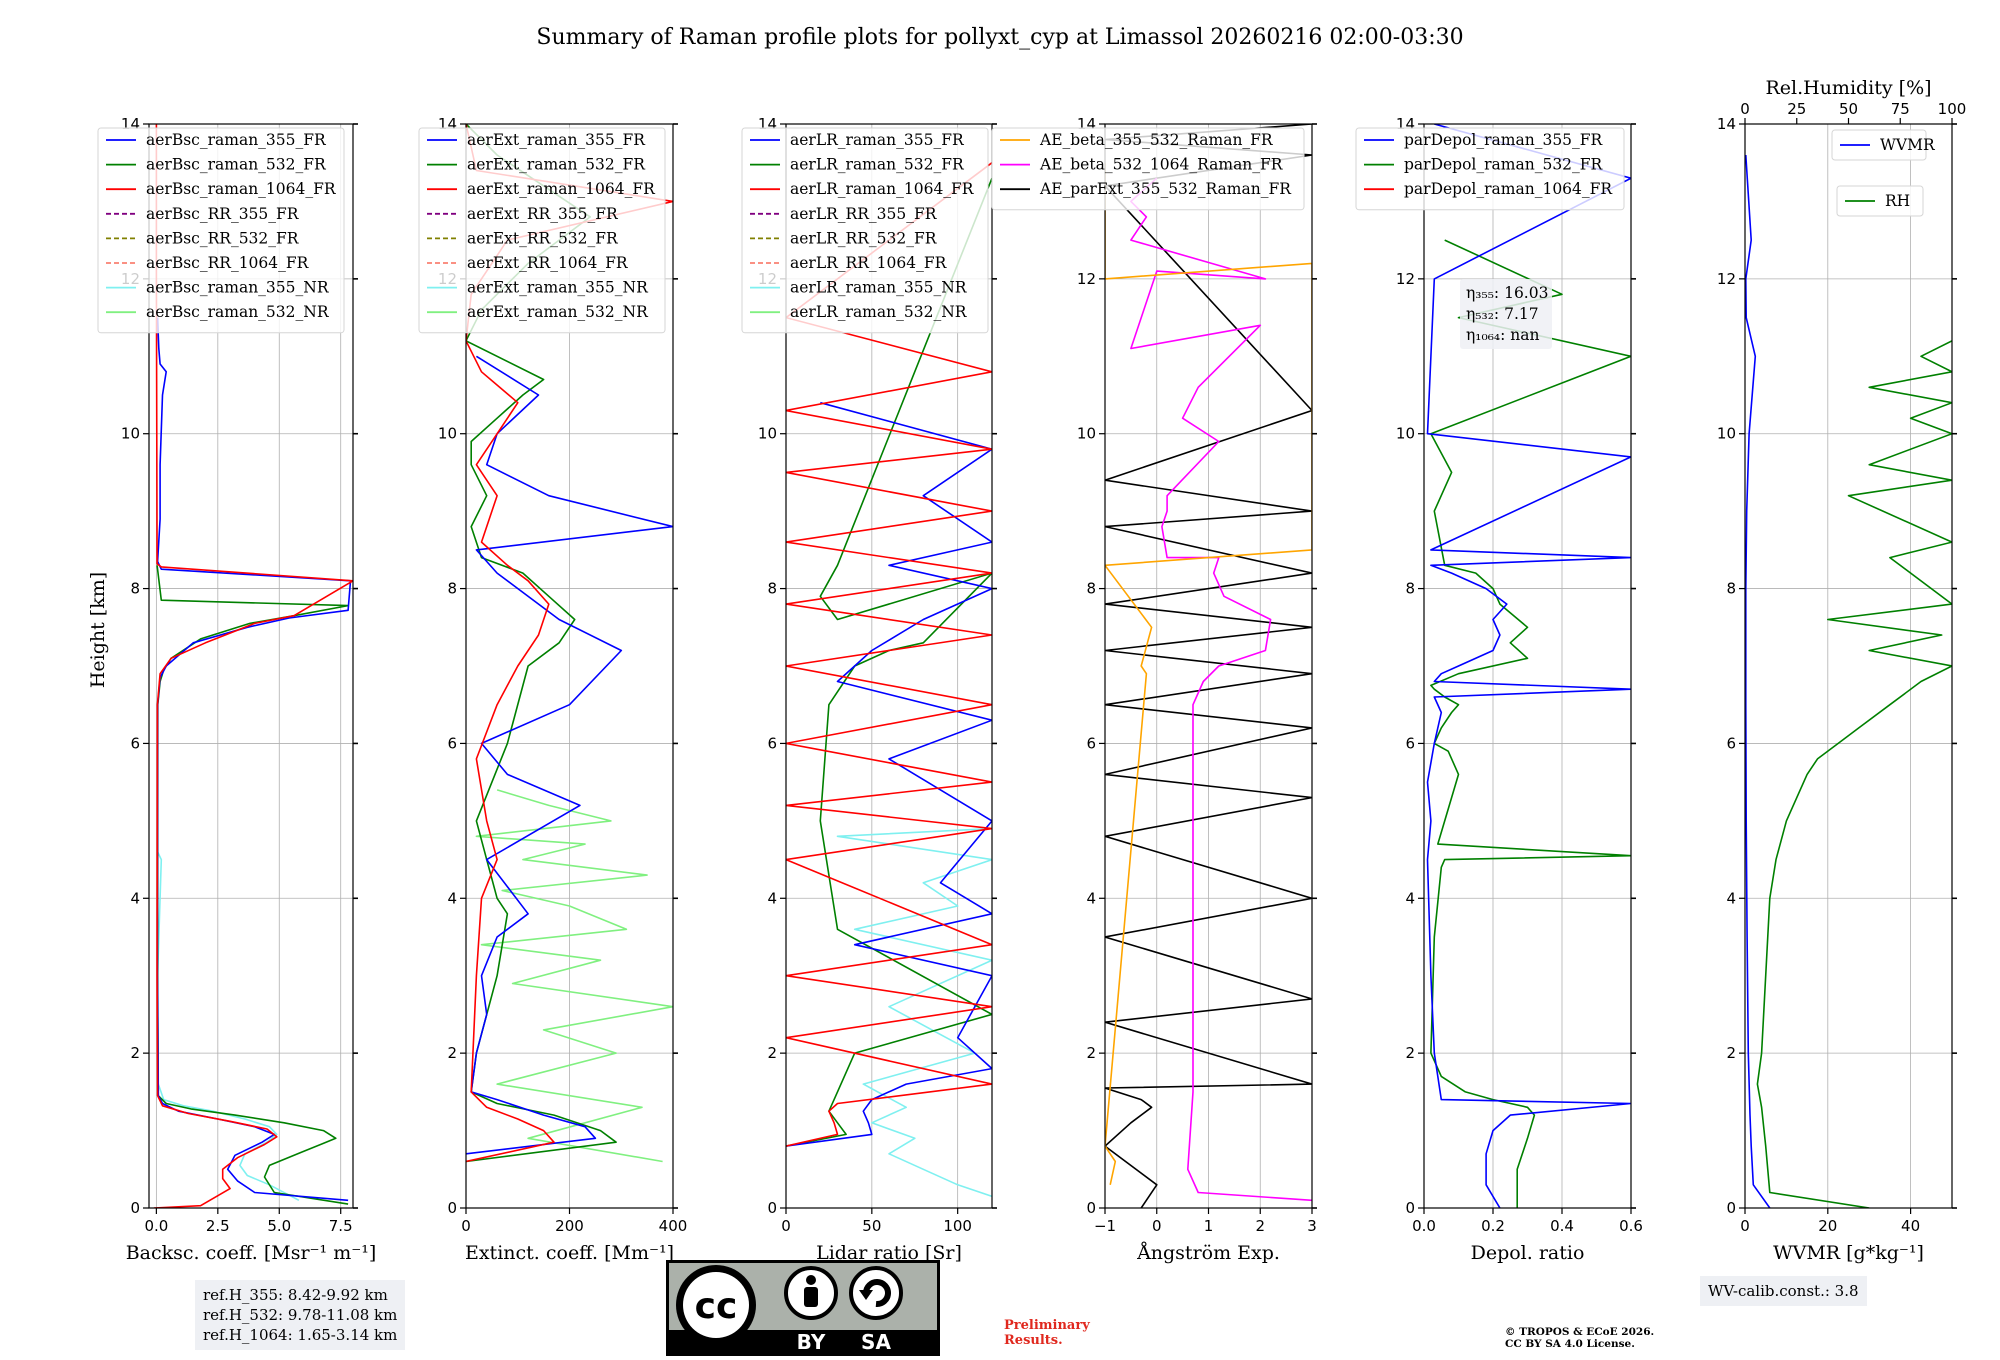 Image resolution: width=2000 pixels, height=1360 pixels. Describe the element at coordinates (558, 312) in the screenshot. I see `legend-label: aerExt_raman_532_NR` at that location.